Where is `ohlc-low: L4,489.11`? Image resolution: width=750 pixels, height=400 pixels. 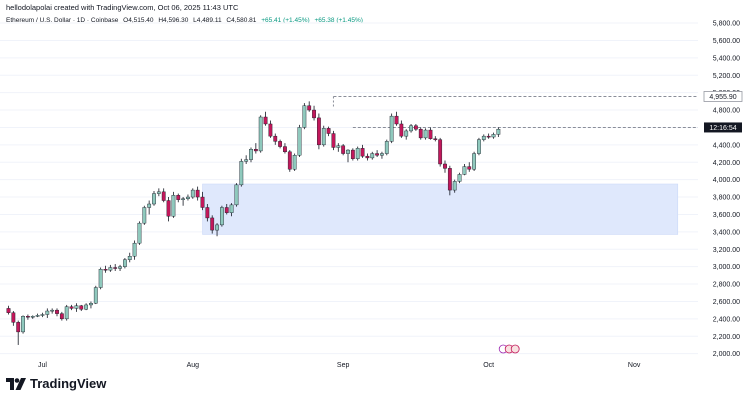
ohlc-low: L4,489.11 is located at coordinates (207, 20).